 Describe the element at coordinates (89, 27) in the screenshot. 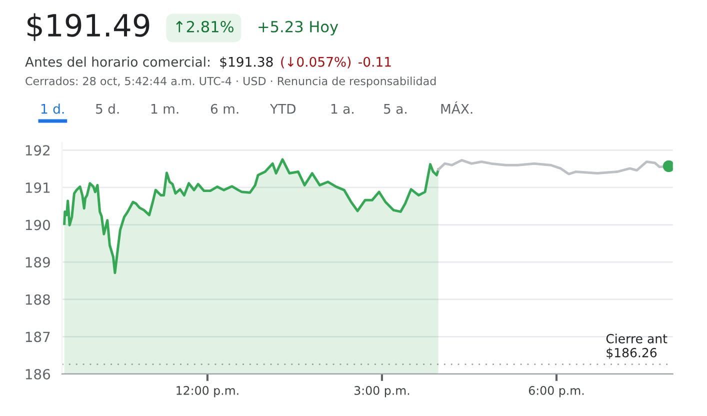

I see `chart-title: $191.49` at that location.